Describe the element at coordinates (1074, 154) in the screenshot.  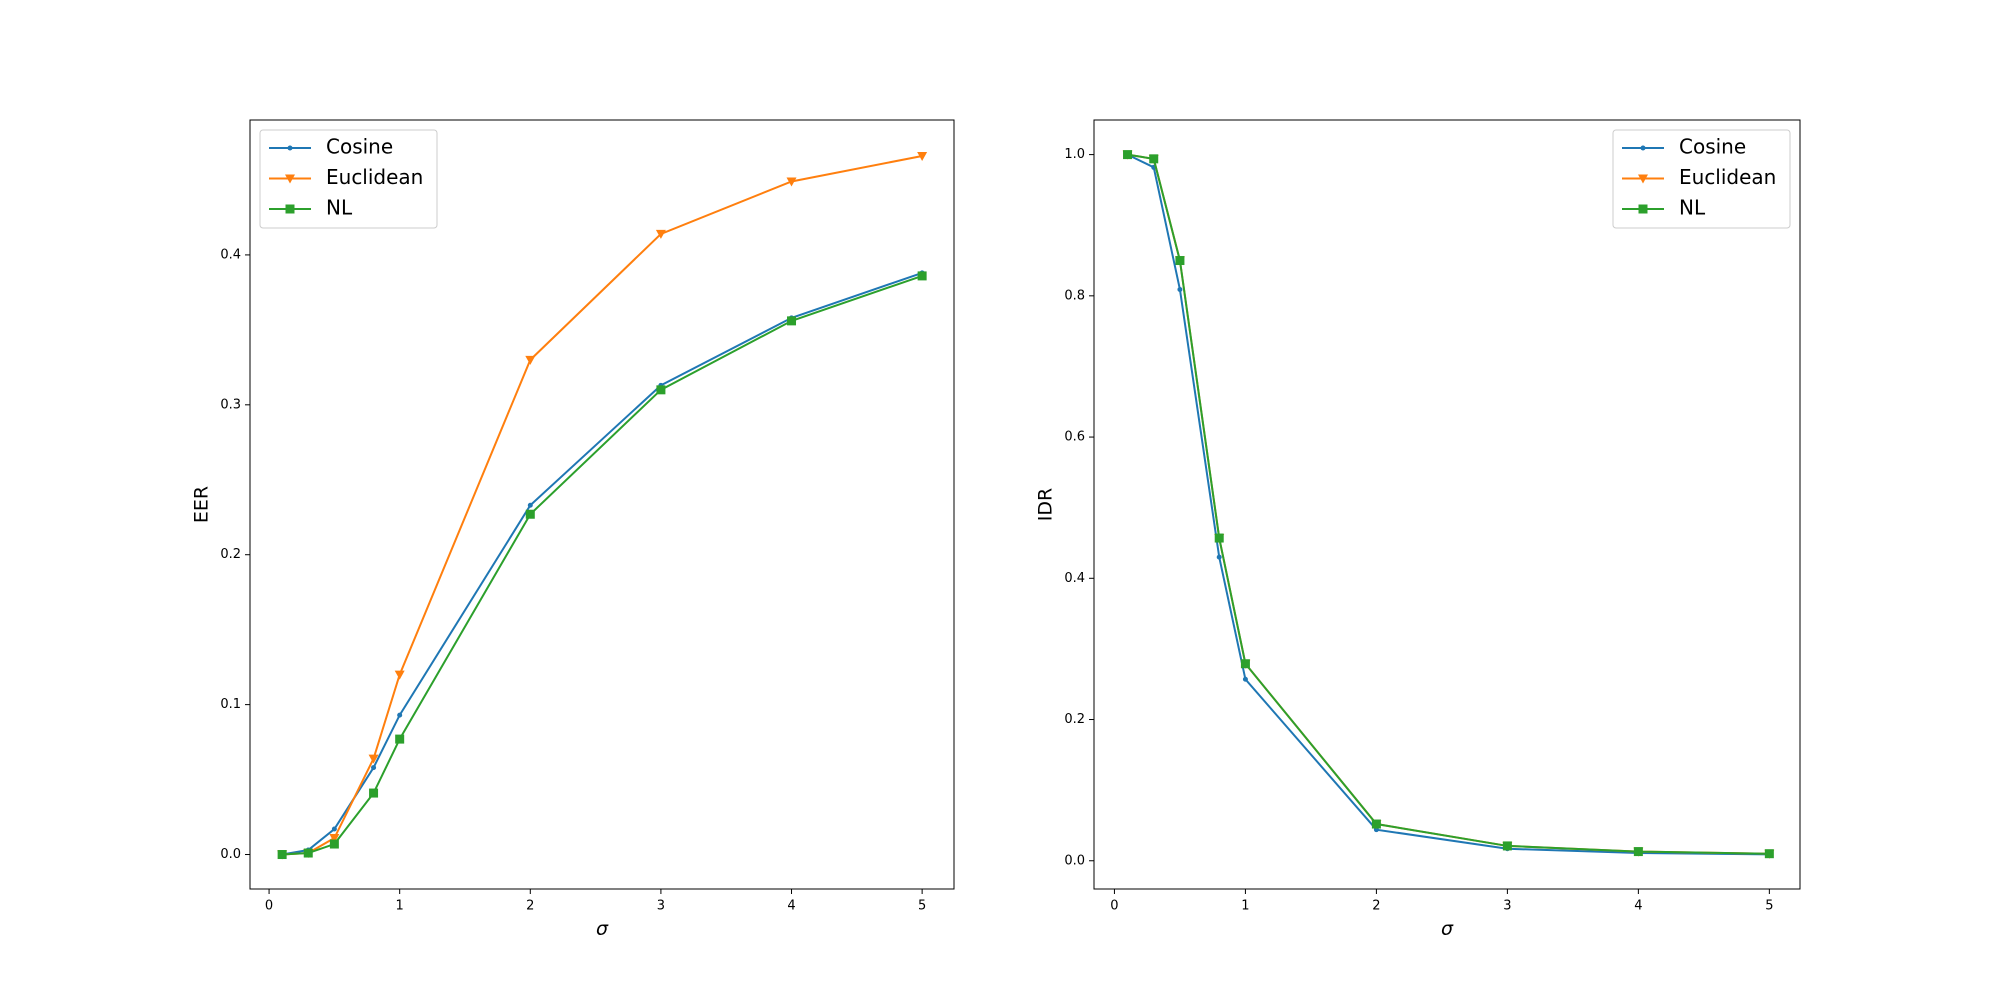
I see `y-tick-label: 1.0` at that location.